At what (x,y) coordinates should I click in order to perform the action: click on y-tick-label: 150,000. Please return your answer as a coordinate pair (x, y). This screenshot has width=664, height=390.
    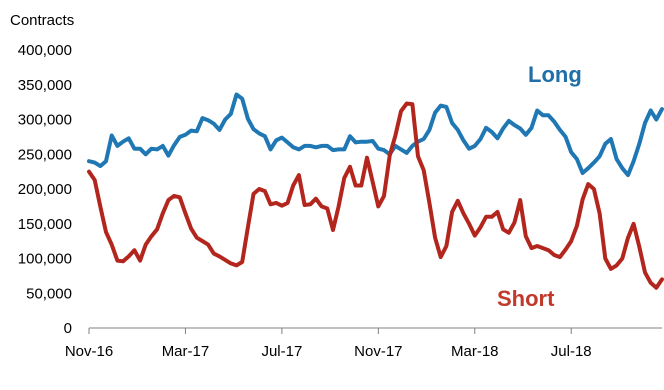
    Looking at the image, I should click on (45, 224).